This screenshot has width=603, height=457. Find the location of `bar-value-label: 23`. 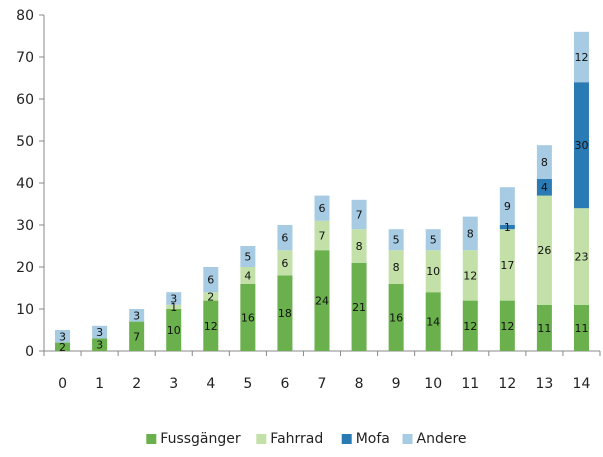

bar-value-label: 23 is located at coordinates (581, 257).